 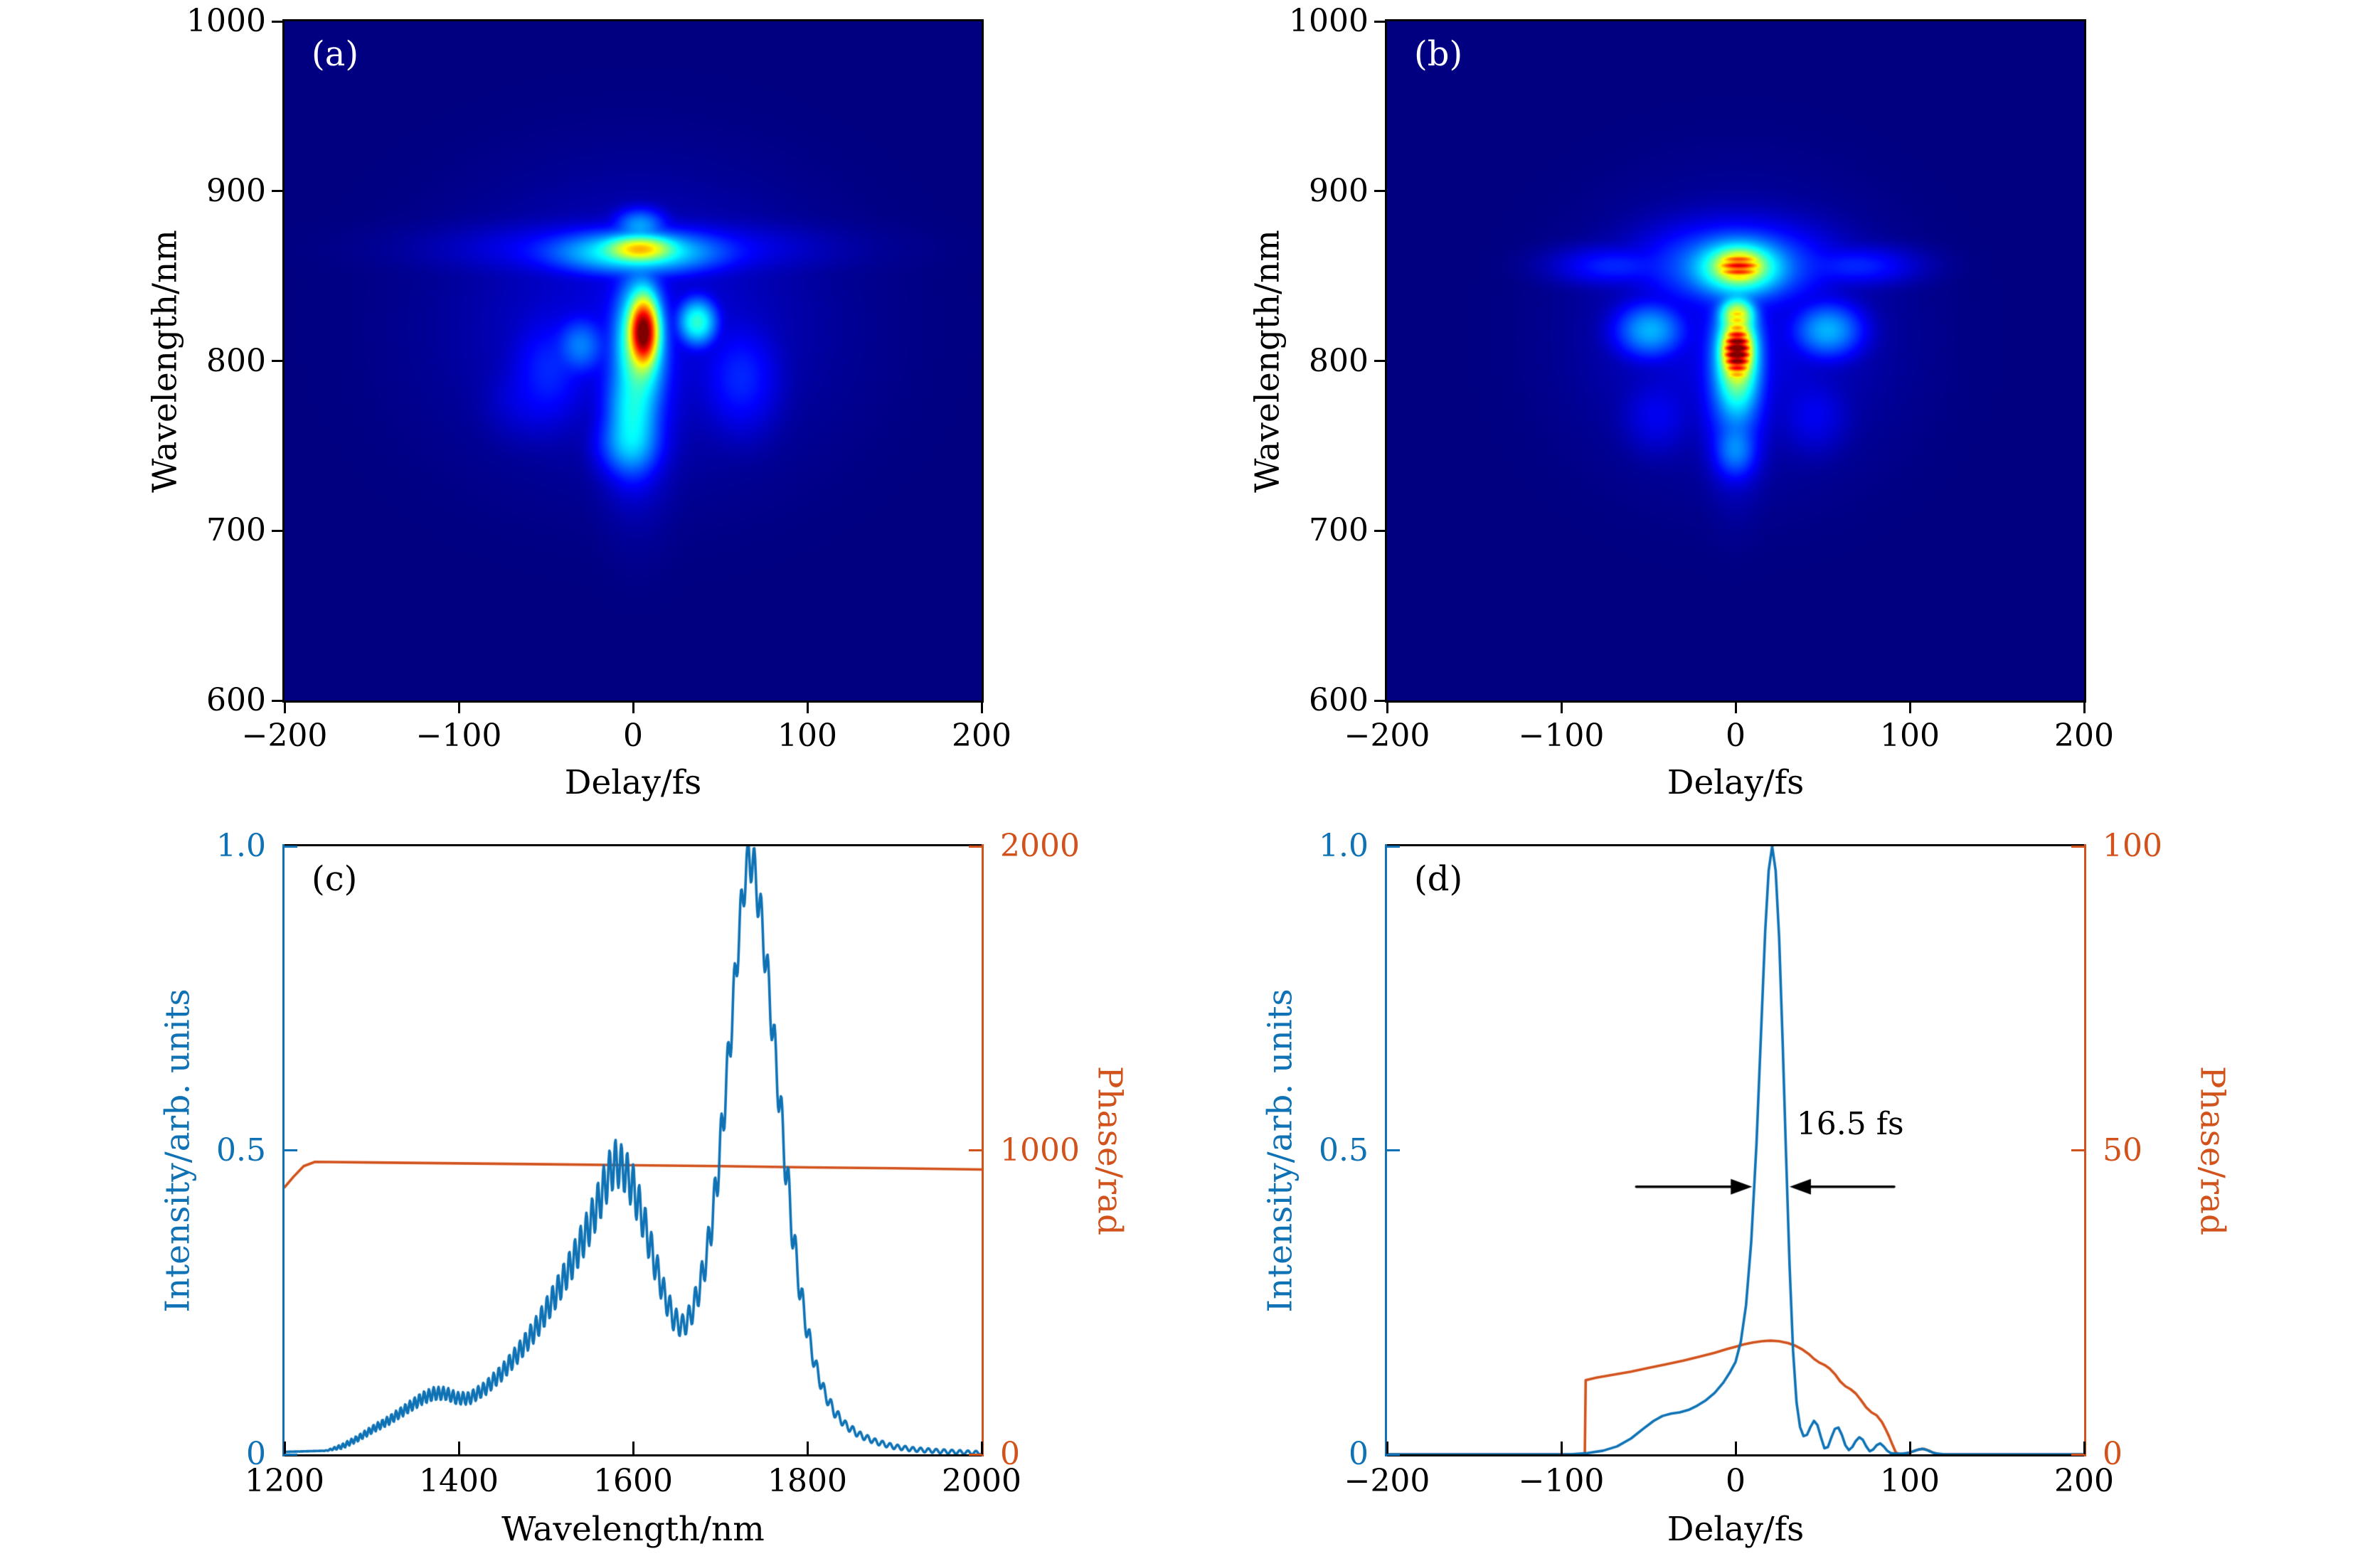 I want to click on pulse-phase-plot-d, so click(x=1735, y=1150).